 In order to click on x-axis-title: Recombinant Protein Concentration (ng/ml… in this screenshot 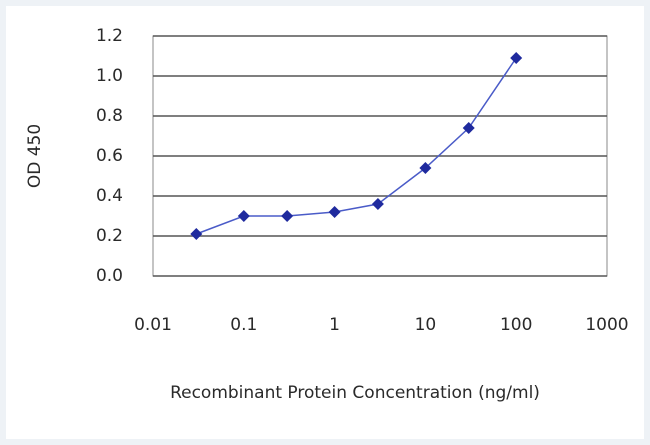, I will do `click(355, 393)`.